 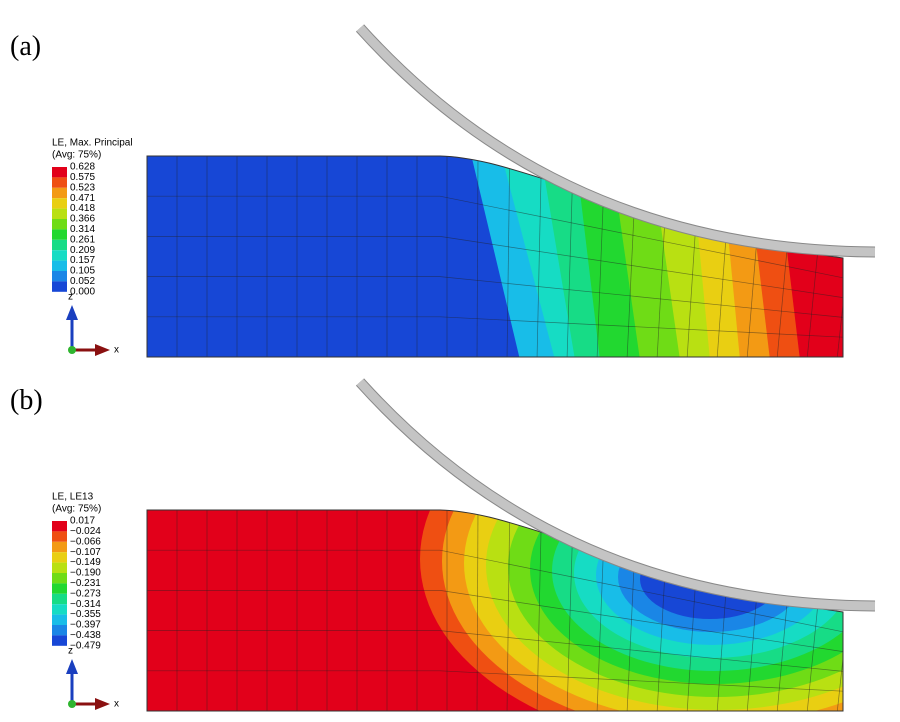 I want to click on legend-value: −0.355, so click(x=85, y=614).